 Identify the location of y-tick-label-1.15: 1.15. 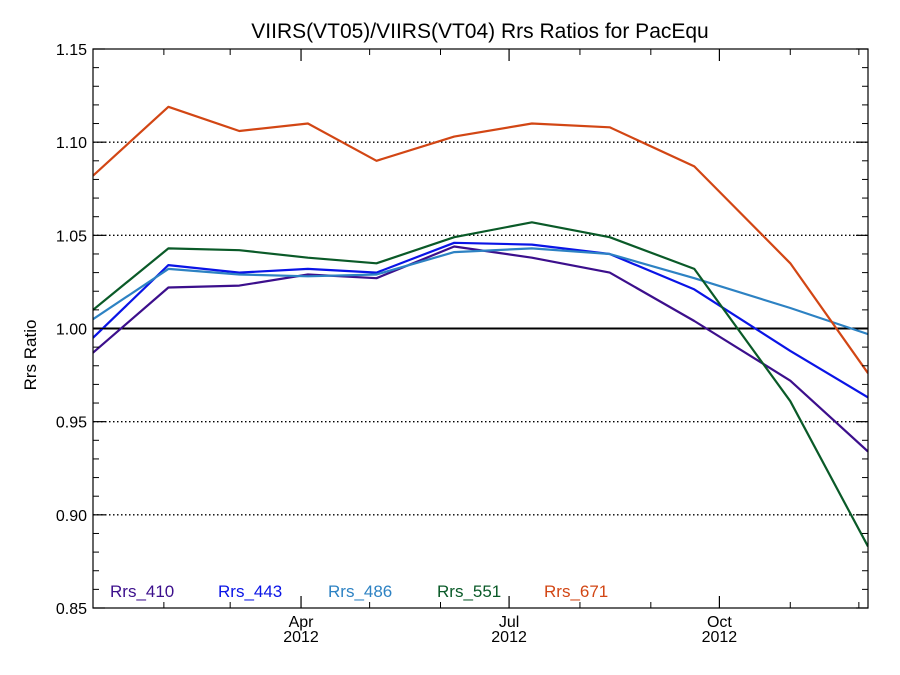
(71, 50).